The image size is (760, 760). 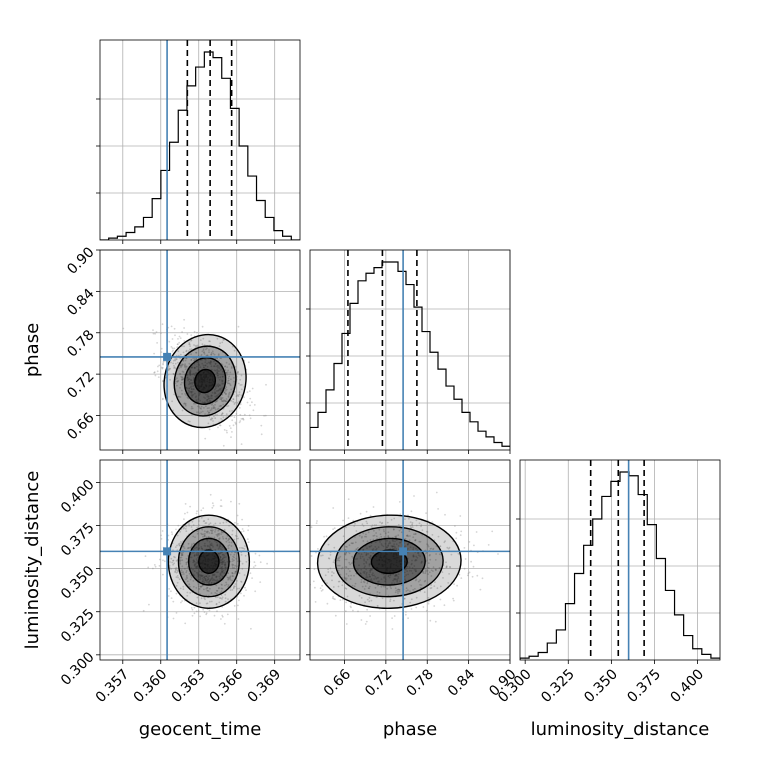 What do you see at coordinates (688, 686) in the screenshot?
I see `tick-label-x-luminosity-distance: 0.400` at bounding box center [688, 686].